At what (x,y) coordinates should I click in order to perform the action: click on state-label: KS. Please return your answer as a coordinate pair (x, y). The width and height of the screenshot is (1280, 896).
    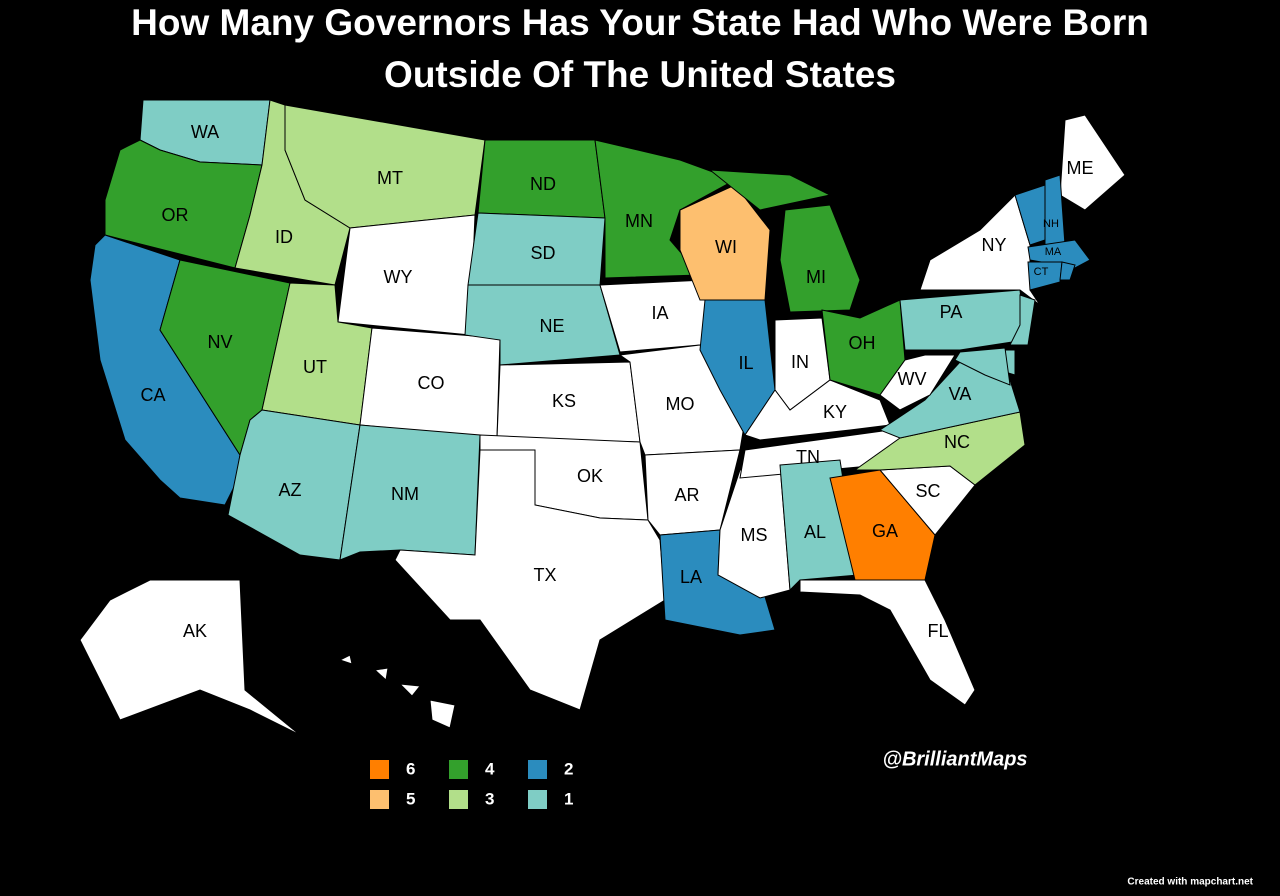
    Looking at the image, I should click on (564, 401).